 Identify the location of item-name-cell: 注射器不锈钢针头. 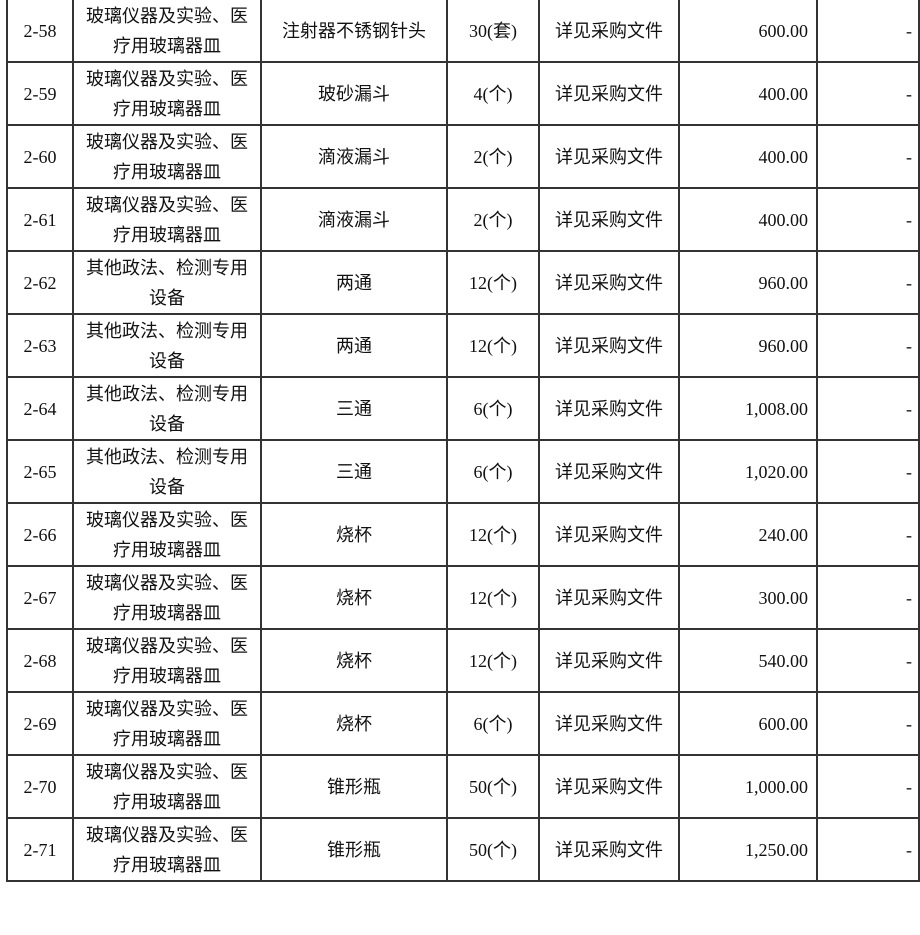
(354, 31).